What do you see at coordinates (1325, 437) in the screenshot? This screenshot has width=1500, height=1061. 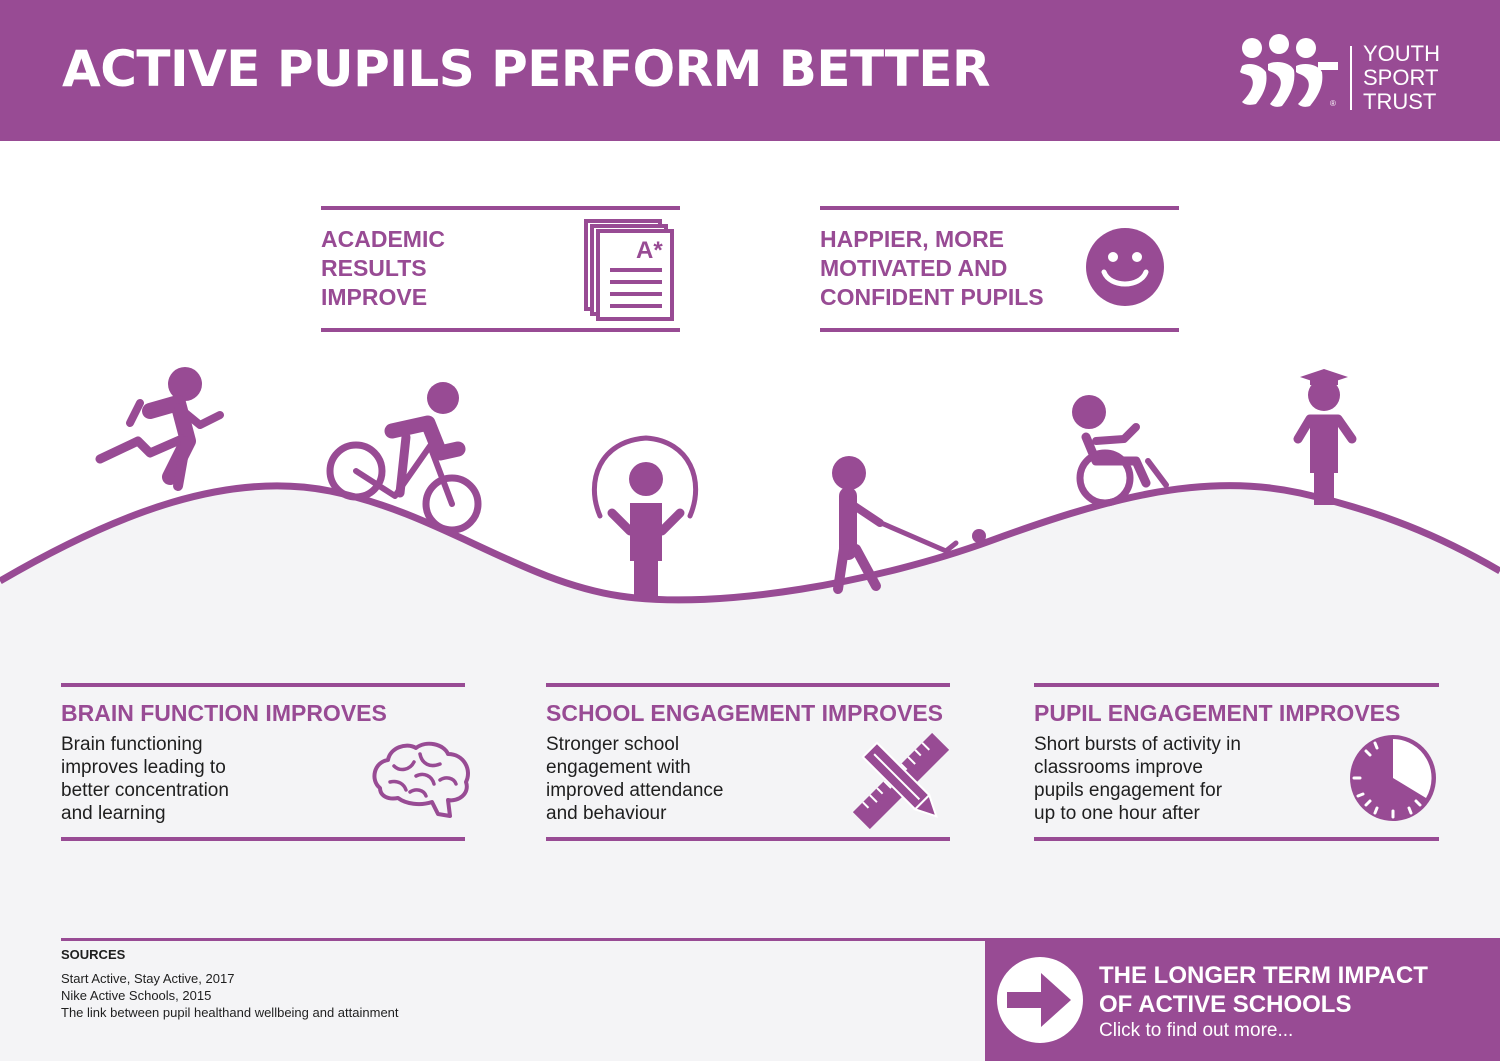 I see `graduate-icon` at bounding box center [1325, 437].